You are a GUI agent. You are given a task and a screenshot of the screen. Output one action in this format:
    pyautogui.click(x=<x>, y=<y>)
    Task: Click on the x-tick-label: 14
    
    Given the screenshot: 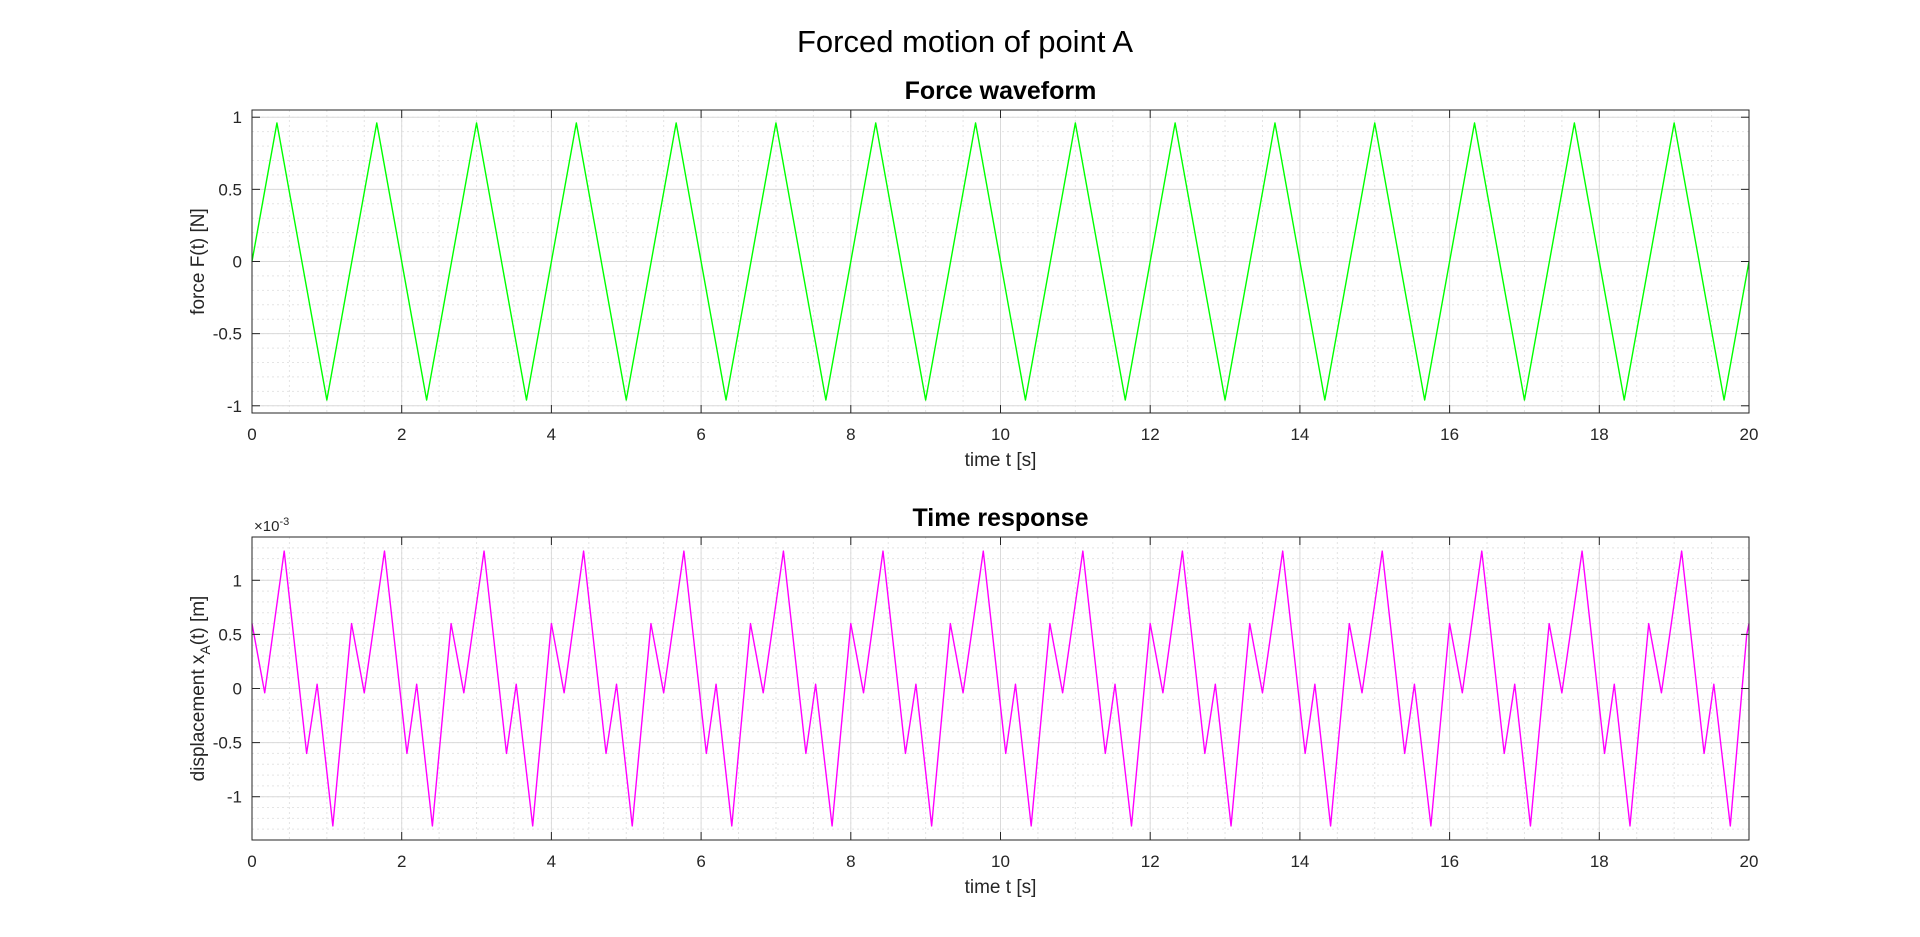 What is the action you would take?
    pyautogui.click(x=1299, y=861)
    